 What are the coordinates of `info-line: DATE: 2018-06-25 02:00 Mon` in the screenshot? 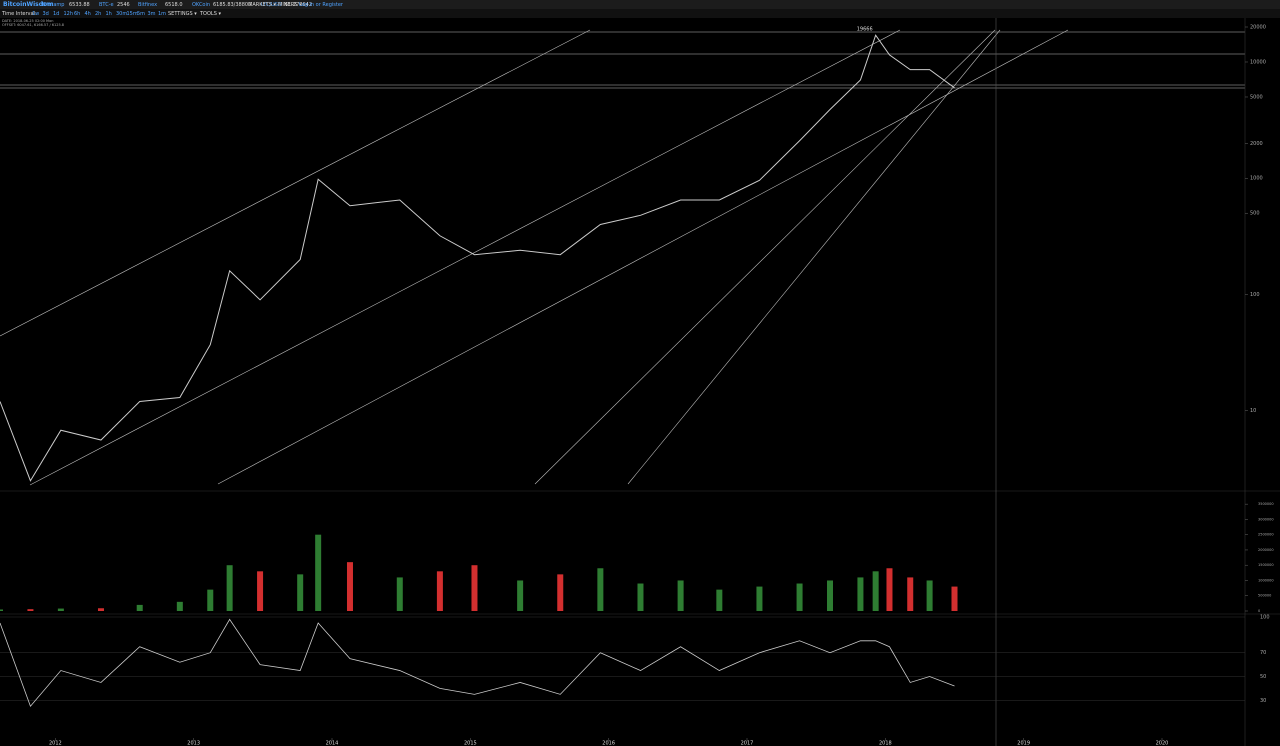 It's located at (27, 21).